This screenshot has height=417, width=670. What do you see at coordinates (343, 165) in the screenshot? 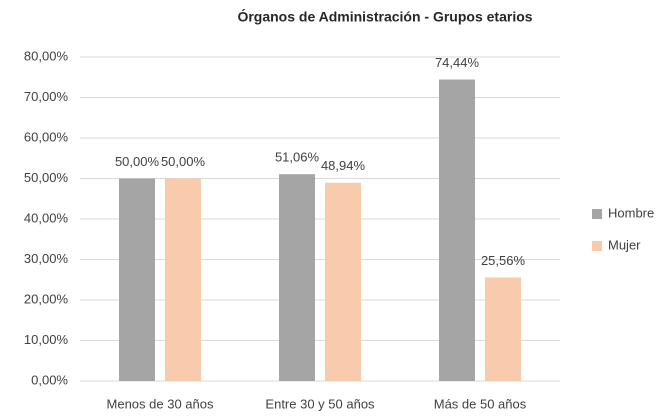
I see `value-label: 48,94%` at bounding box center [343, 165].